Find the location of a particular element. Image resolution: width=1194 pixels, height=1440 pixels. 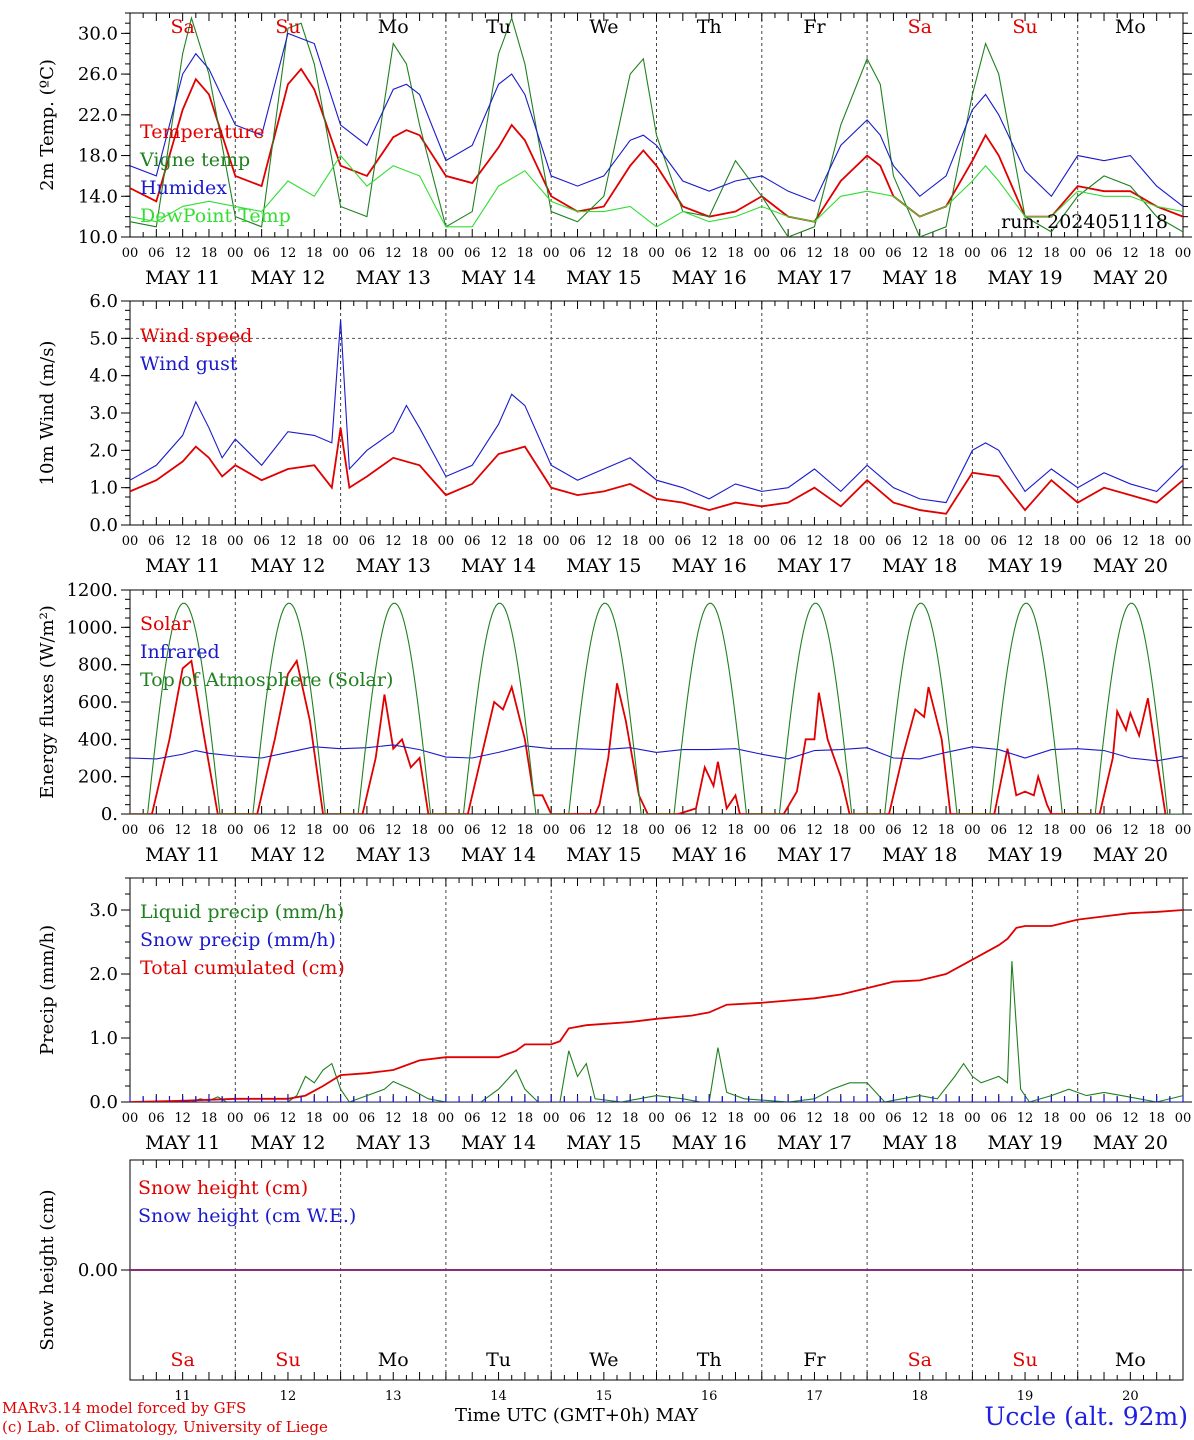

legend-entry: Total cumulated (cm) is located at coordinates (242, 968).